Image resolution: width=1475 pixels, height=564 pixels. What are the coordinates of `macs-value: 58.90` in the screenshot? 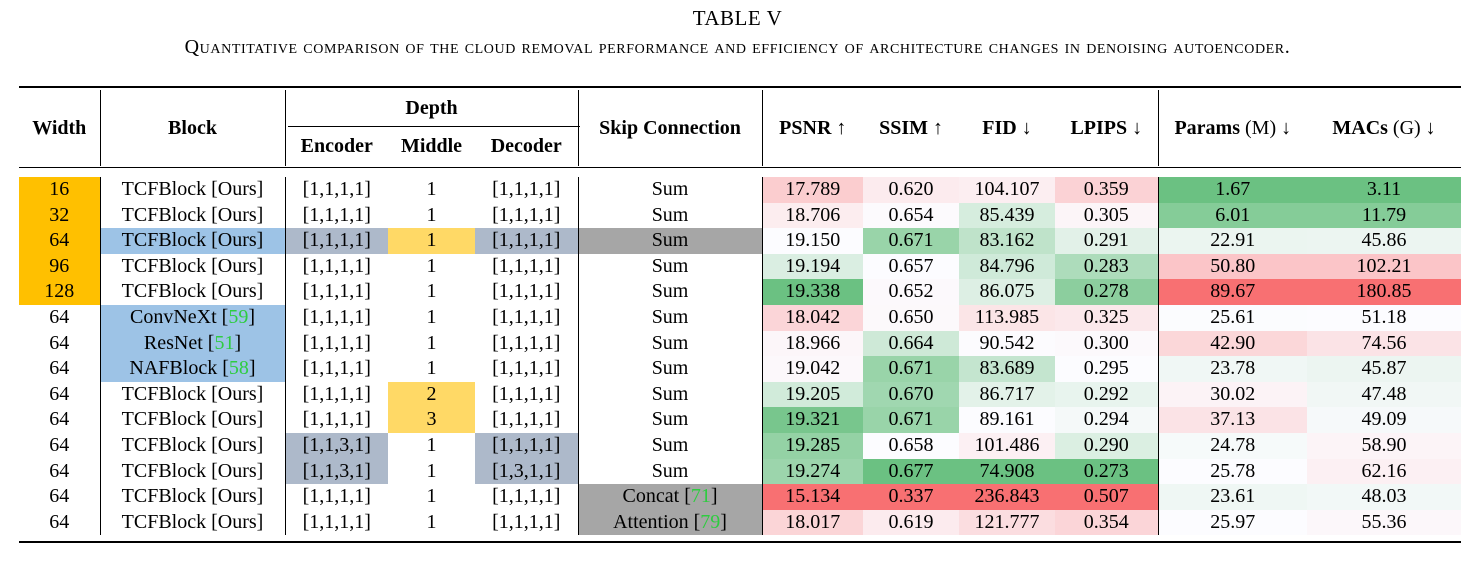 It's located at (1384, 444).